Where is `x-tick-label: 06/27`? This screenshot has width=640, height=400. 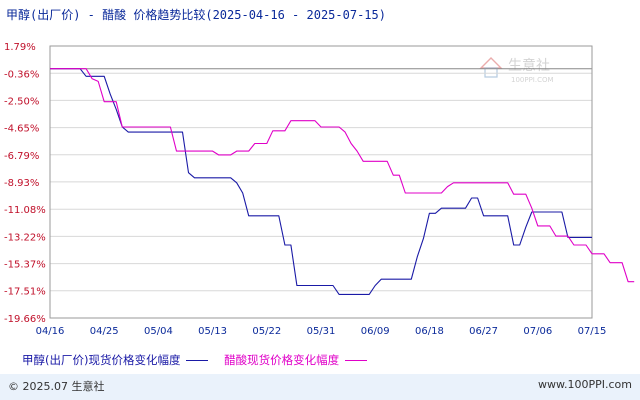
x-tick-label: 06/27 is located at coordinates (483, 331).